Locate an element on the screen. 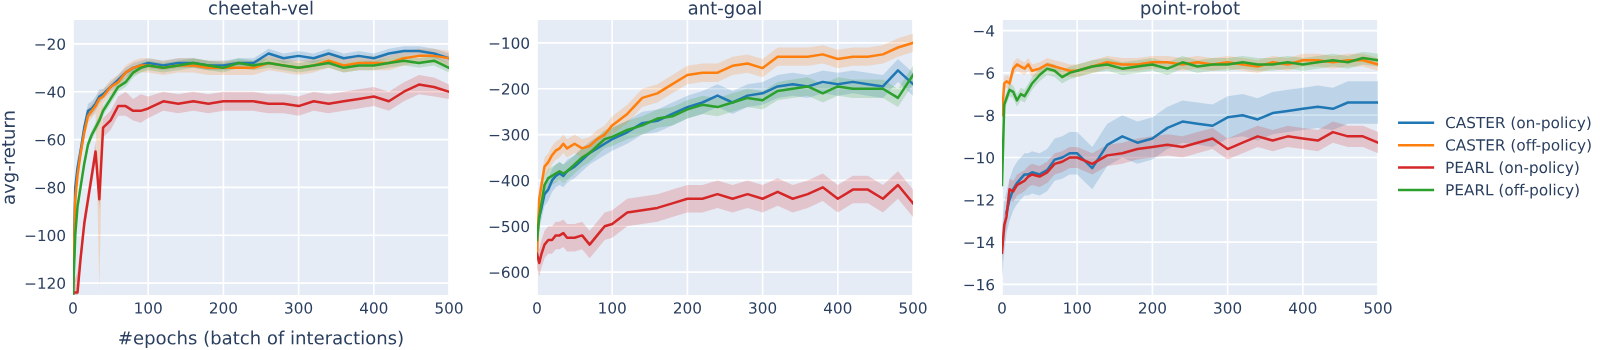  y-tick-label: −40 is located at coordinates (50, 92).